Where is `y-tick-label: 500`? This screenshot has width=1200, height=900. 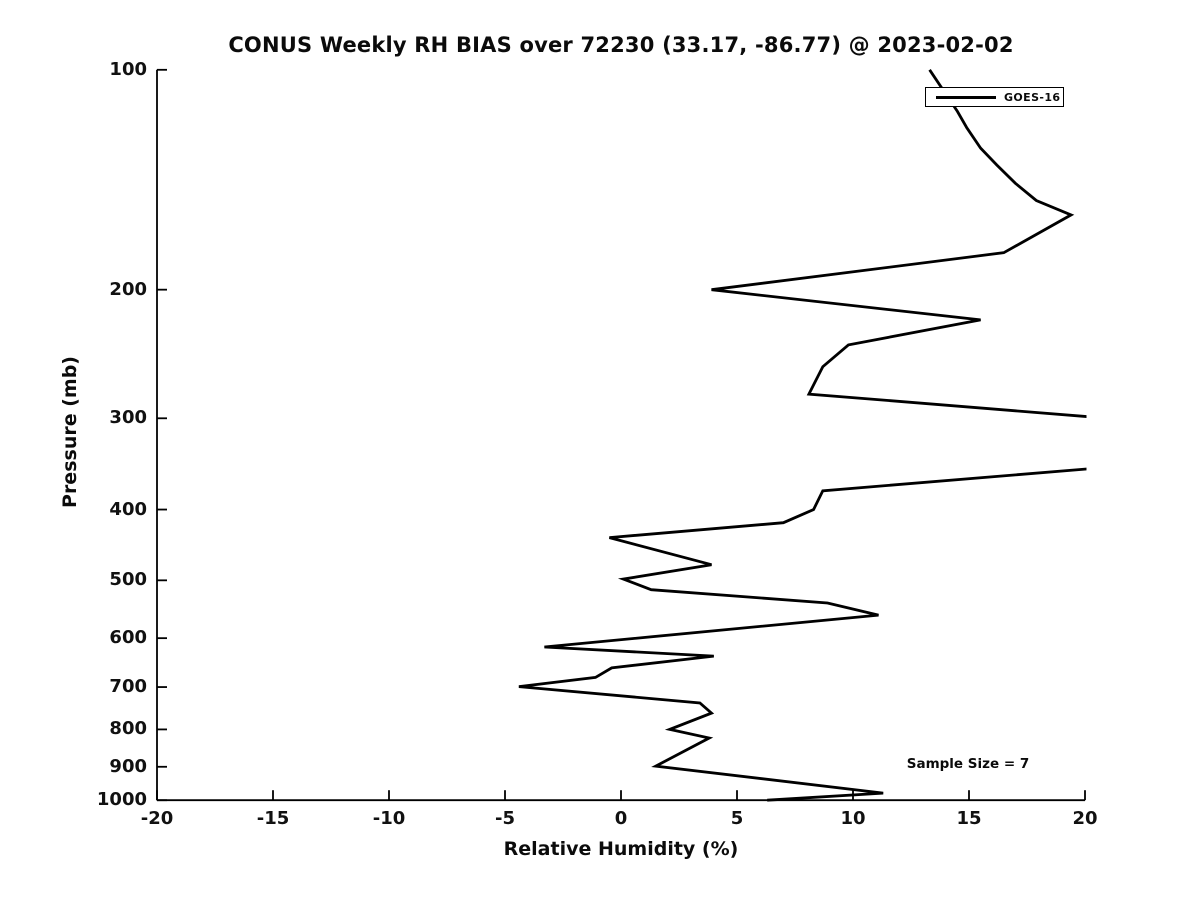 y-tick-label: 500 is located at coordinates (128, 580).